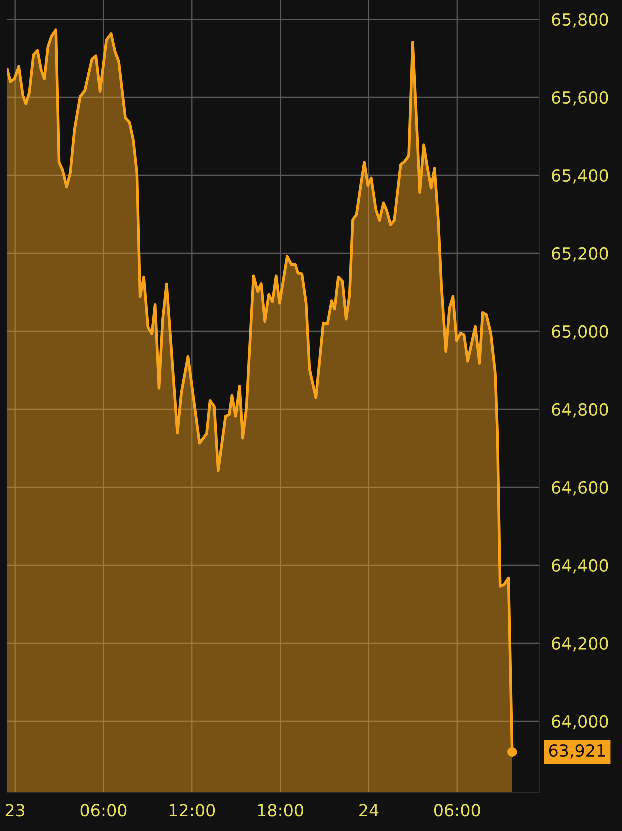 This screenshot has width=622, height=831. I want to click on y-tick-label: 64,400, so click(580, 566).